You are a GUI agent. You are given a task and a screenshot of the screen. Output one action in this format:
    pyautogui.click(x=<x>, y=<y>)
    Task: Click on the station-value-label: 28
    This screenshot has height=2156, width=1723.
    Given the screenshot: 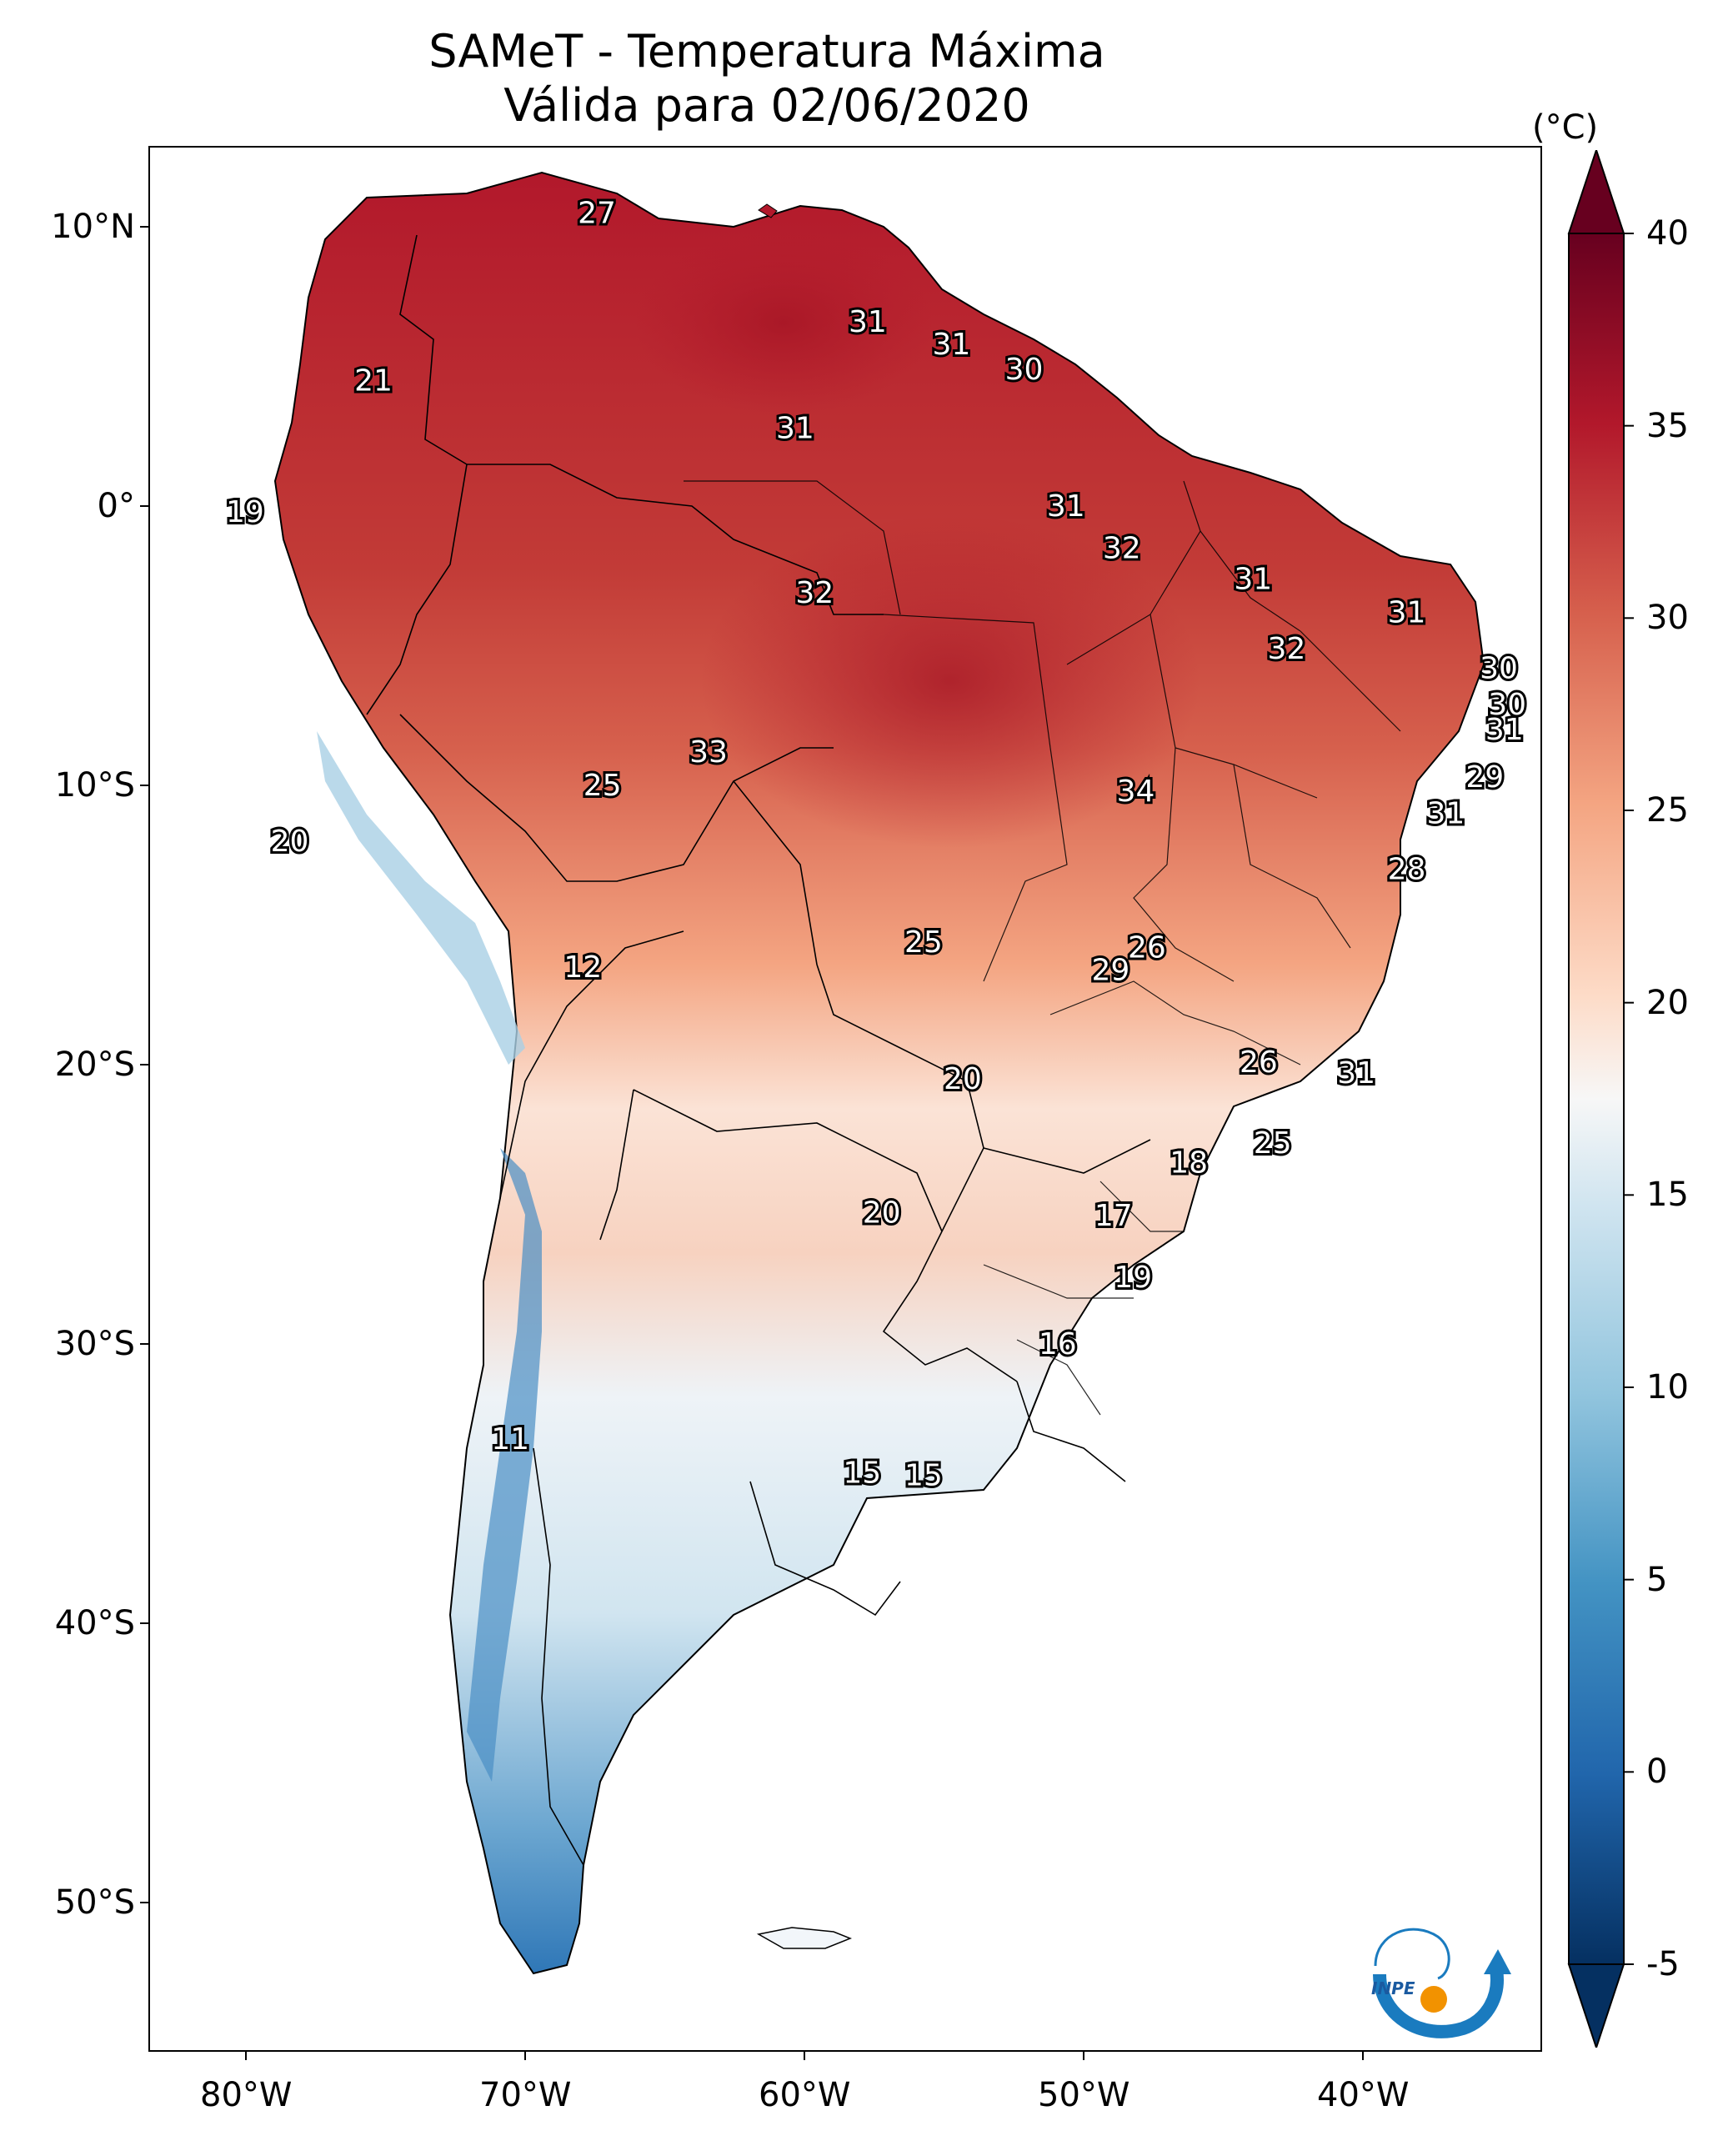 What is the action you would take?
    pyautogui.click(x=1407, y=870)
    